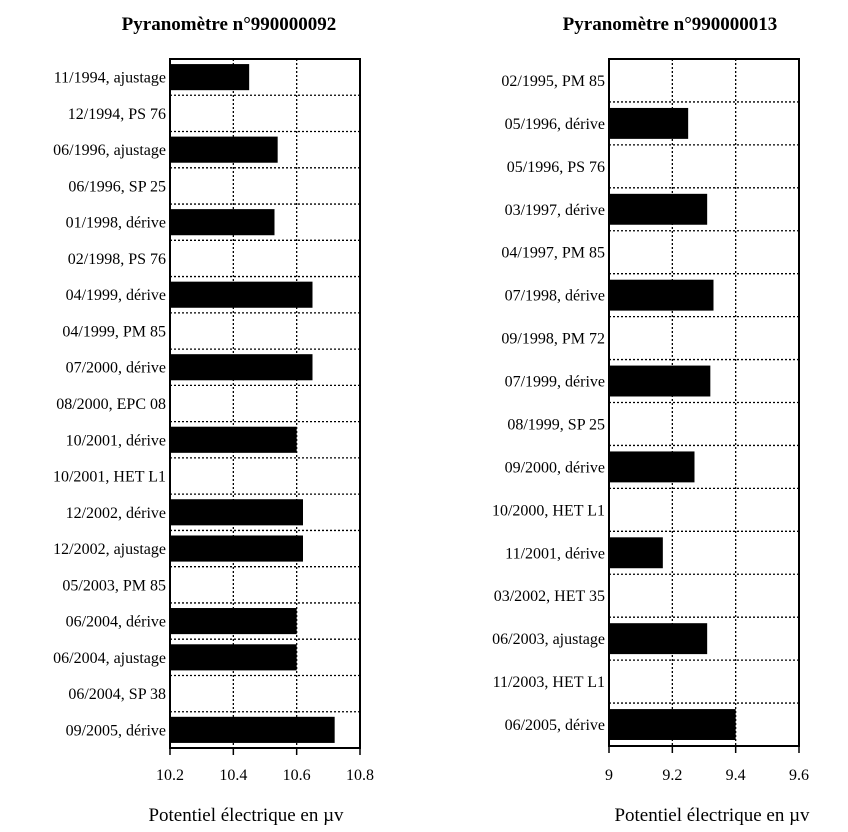 The width and height of the screenshot is (848, 832). What do you see at coordinates (555, 296) in the screenshot?
I see `category-label: 07/1998, dérive` at bounding box center [555, 296].